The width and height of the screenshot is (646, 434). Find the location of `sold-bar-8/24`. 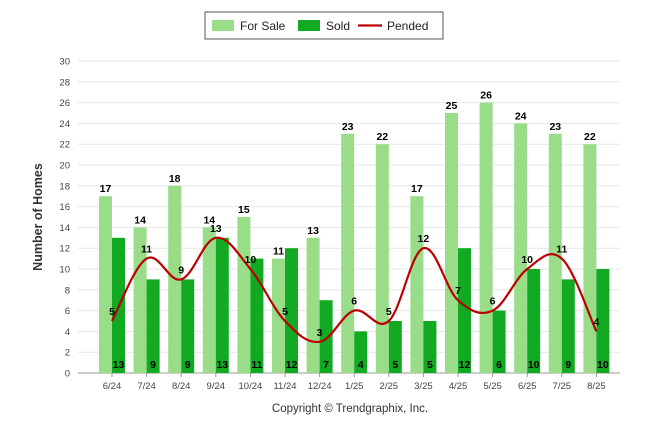

sold-bar-8/24 is located at coordinates (188, 326).